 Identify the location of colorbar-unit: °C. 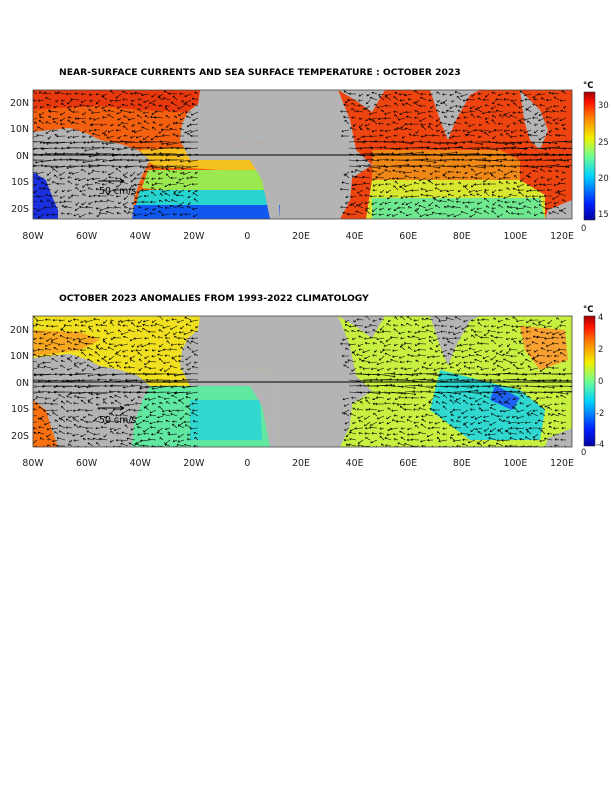
(588, 85).